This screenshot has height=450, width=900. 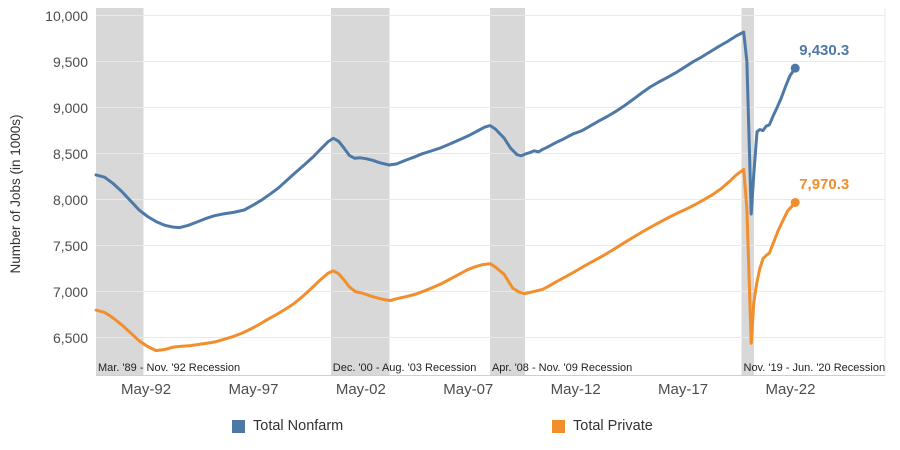 What do you see at coordinates (575, 389) in the screenshot?
I see `x-tick-label: May-12` at bounding box center [575, 389].